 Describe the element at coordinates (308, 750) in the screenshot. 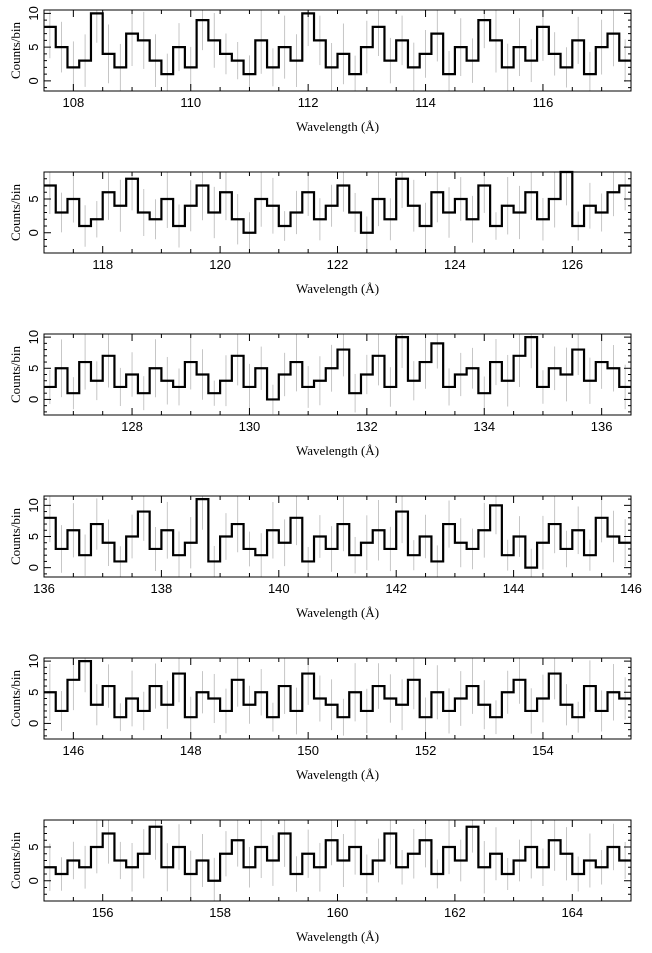

I see `x-tick-label: 150` at that location.